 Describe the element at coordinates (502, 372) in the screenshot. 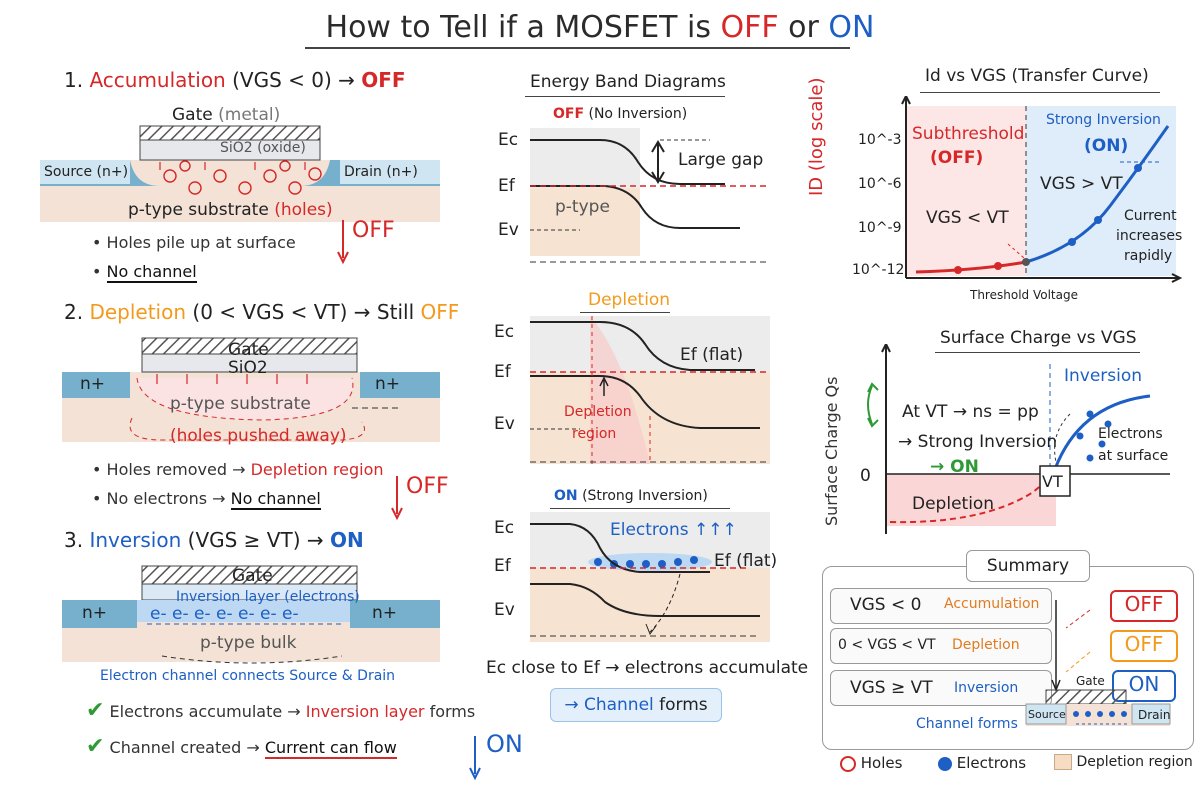

I see `dep-ef-label: Ef` at that location.